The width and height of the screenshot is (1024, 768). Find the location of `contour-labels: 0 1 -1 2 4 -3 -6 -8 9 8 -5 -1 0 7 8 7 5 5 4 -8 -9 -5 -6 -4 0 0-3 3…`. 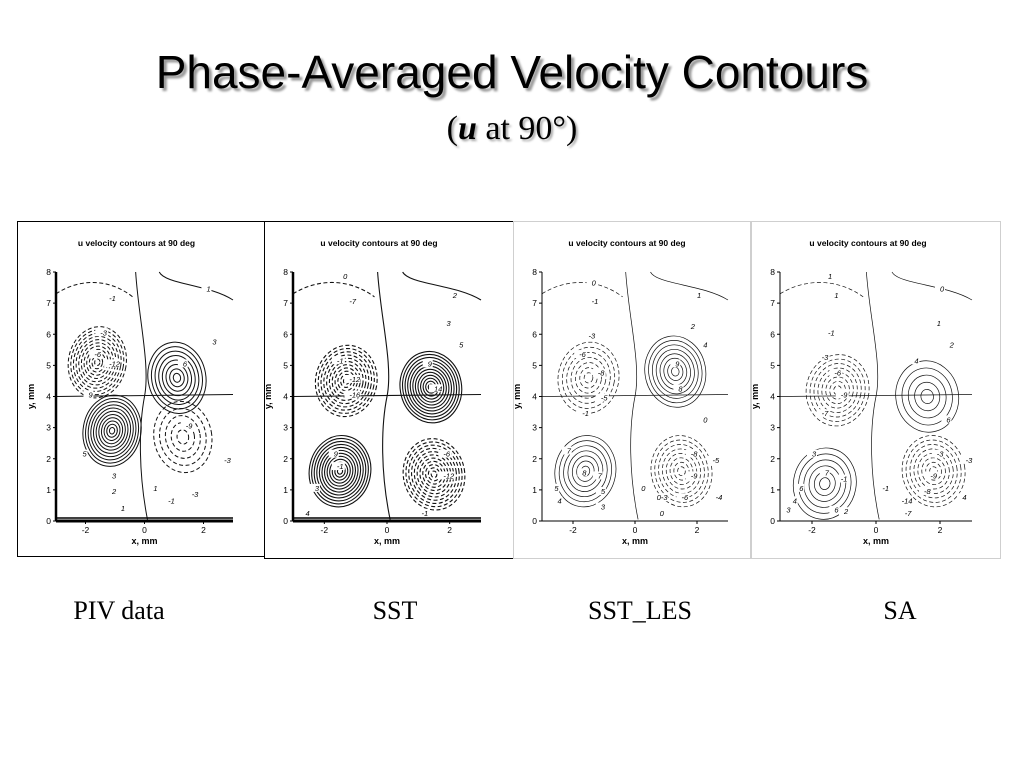

contour-labels: 0 1 -1 2 4 -3 -6 -8 9 8 -5 -1 0 7 8 7 5 5 4 -8 -9 -5 -6 -4 0 0-3 3… is located at coordinates (636, 398).